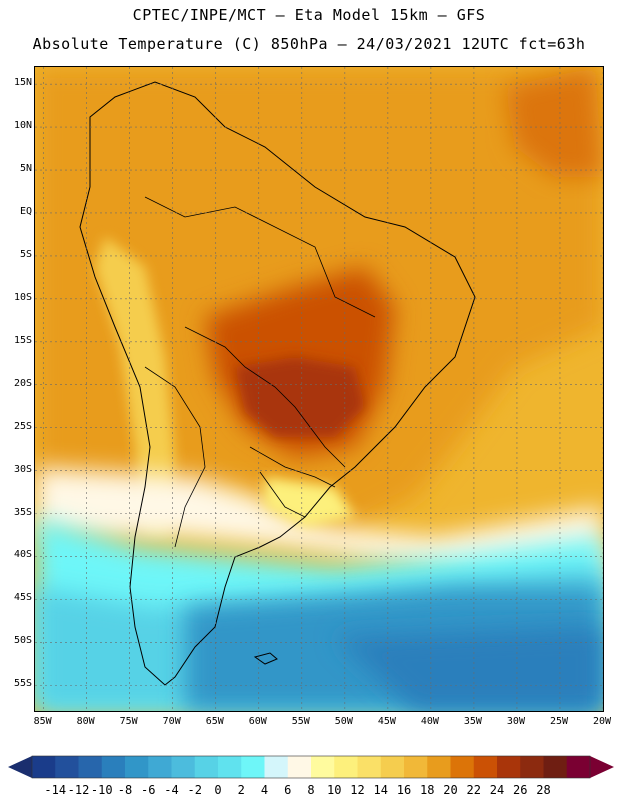 Image resolution: width=618 pixels, height=800 pixels. Describe the element at coordinates (343, 721) in the screenshot. I see `lon-tick-label: 50W` at that location.